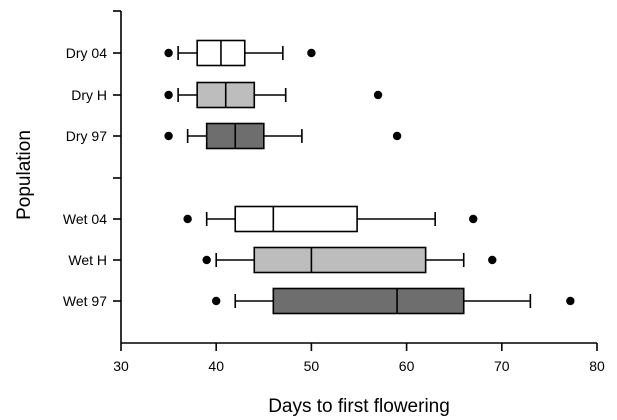 The height and width of the screenshot is (420, 617). What do you see at coordinates (312, 366) in the screenshot?
I see `x-tick-label: 50` at bounding box center [312, 366].